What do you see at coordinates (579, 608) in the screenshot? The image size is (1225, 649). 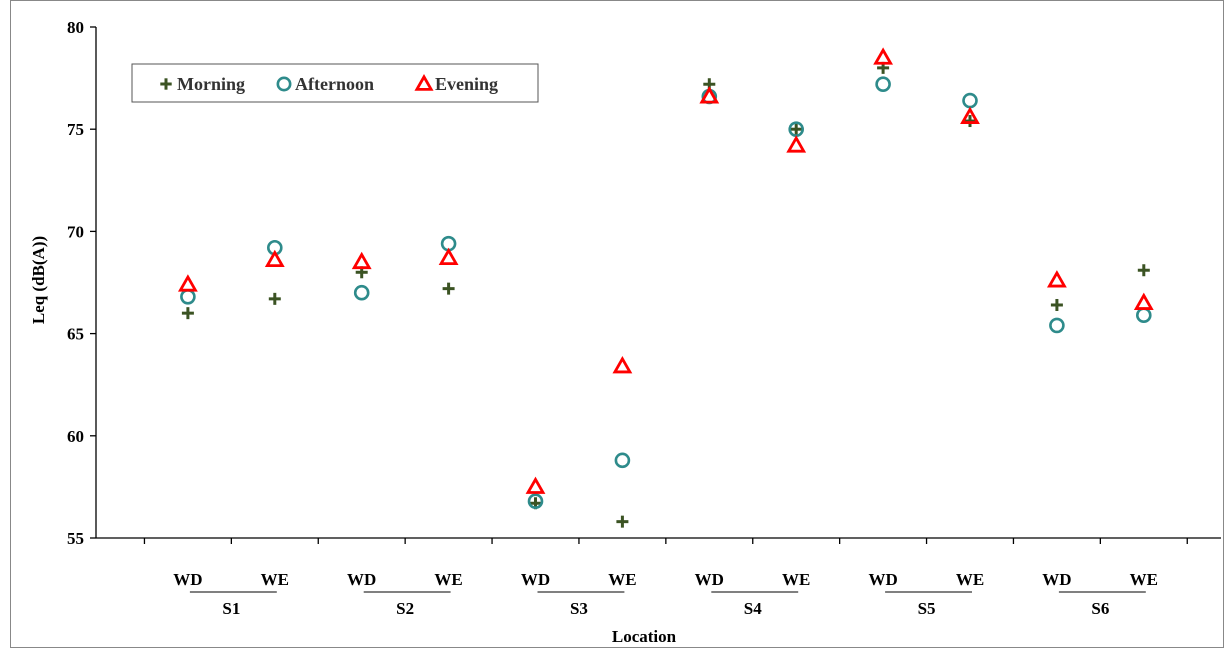 I see `x-group-label: S3` at bounding box center [579, 608].